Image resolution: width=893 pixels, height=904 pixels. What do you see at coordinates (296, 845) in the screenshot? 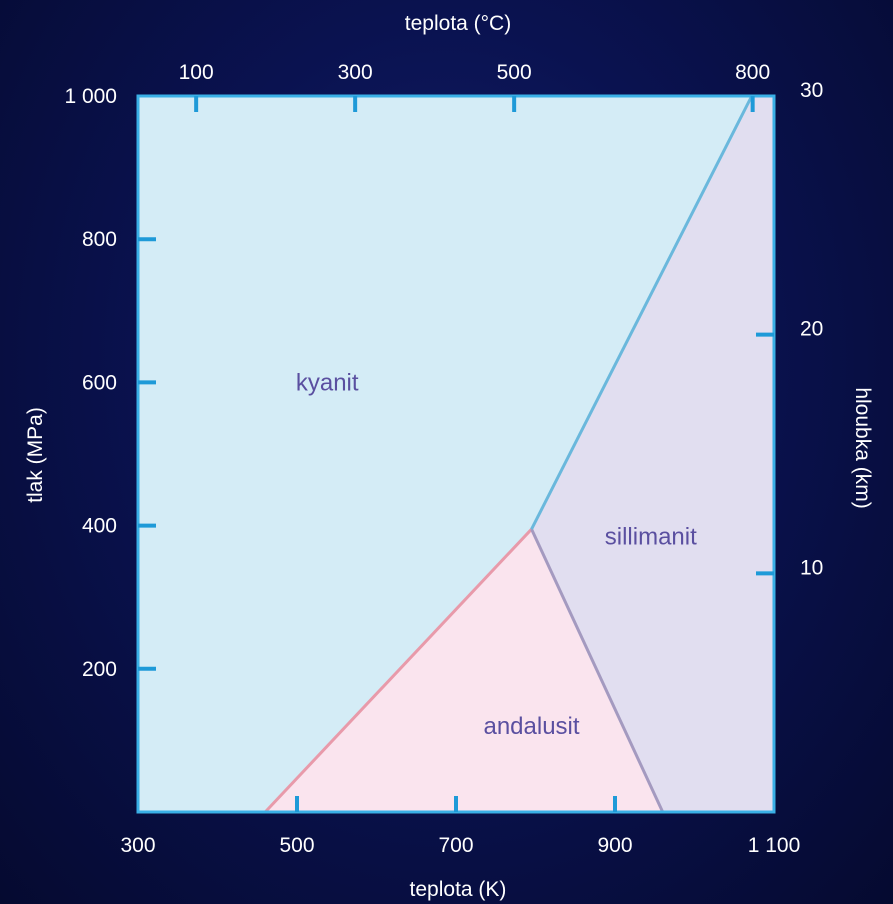
I see `tick-label-bottom: 500` at bounding box center [296, 845].